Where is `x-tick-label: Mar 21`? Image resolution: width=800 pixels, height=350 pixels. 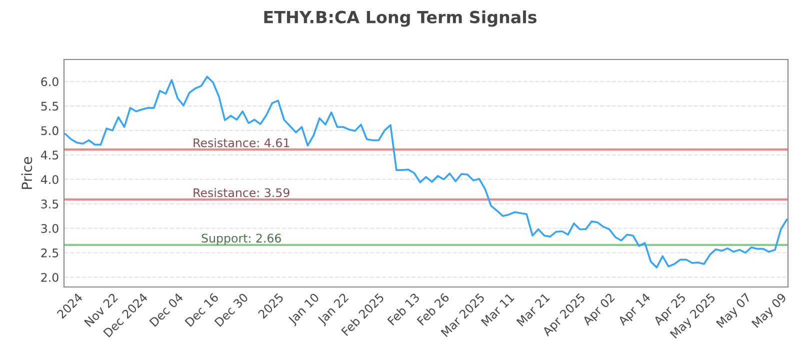 x-tick-label: Mar 21 is located at coordinates (533, 309).